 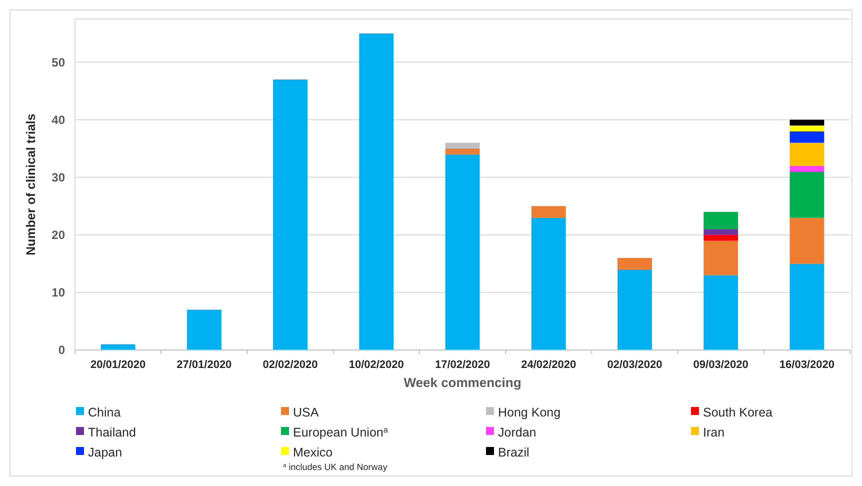 I want to click on x-tick-label: 24/02/2020, so click(x=548, y=365).